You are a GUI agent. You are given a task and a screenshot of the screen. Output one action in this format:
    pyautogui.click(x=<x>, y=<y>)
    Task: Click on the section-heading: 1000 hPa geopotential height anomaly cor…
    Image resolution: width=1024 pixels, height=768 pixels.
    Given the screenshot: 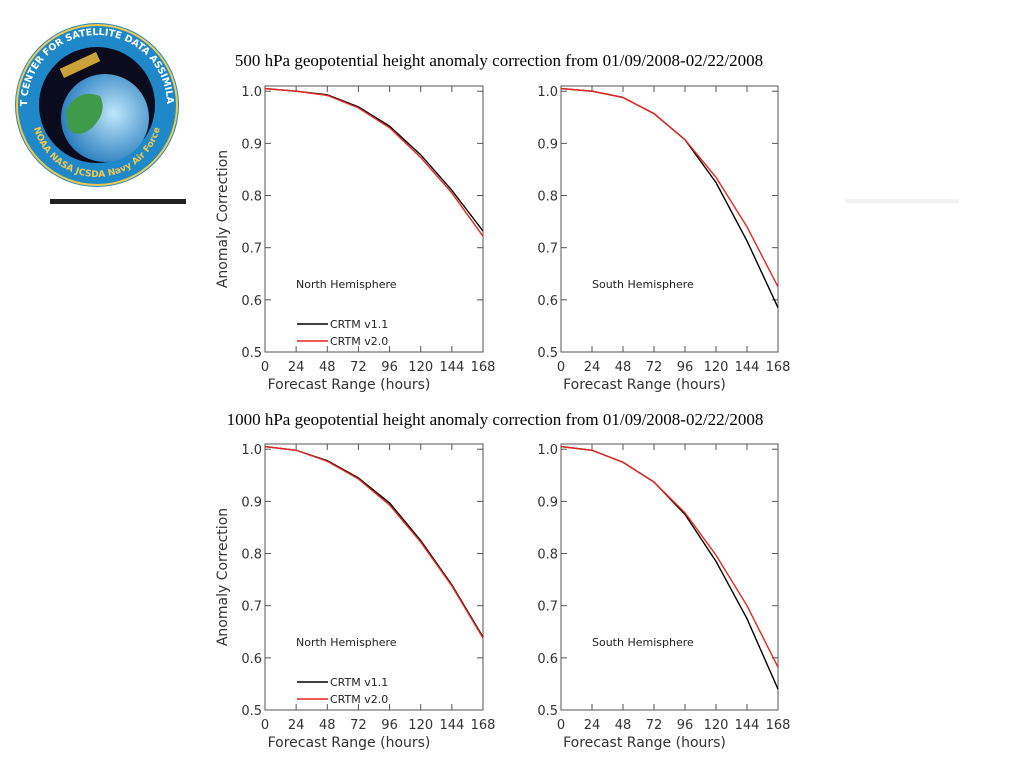 What is the action you would take?
    pyautogui.click(x=495, y=419)
    